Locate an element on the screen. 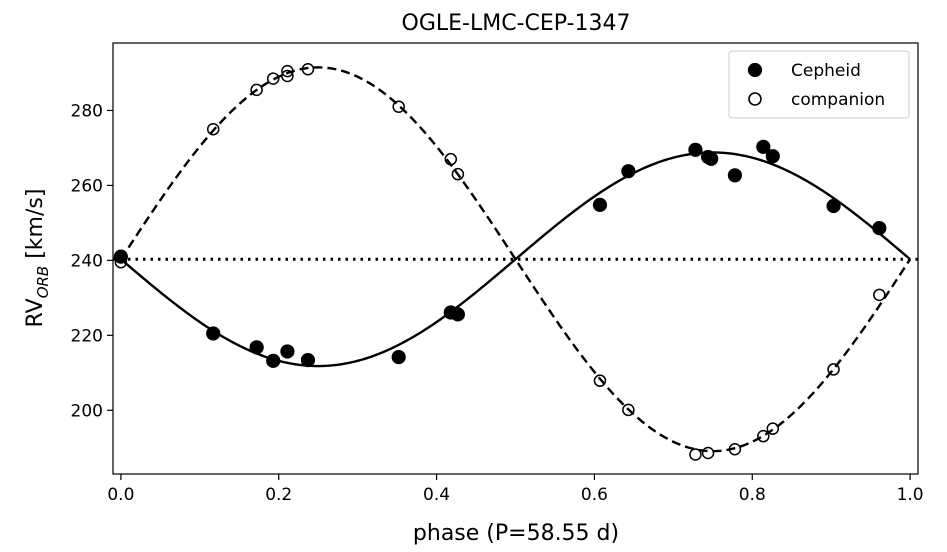 This screenshot has width=947, height=552. x-axis-label: phase (P=58.55 d) is located at coordinates (516, 533).